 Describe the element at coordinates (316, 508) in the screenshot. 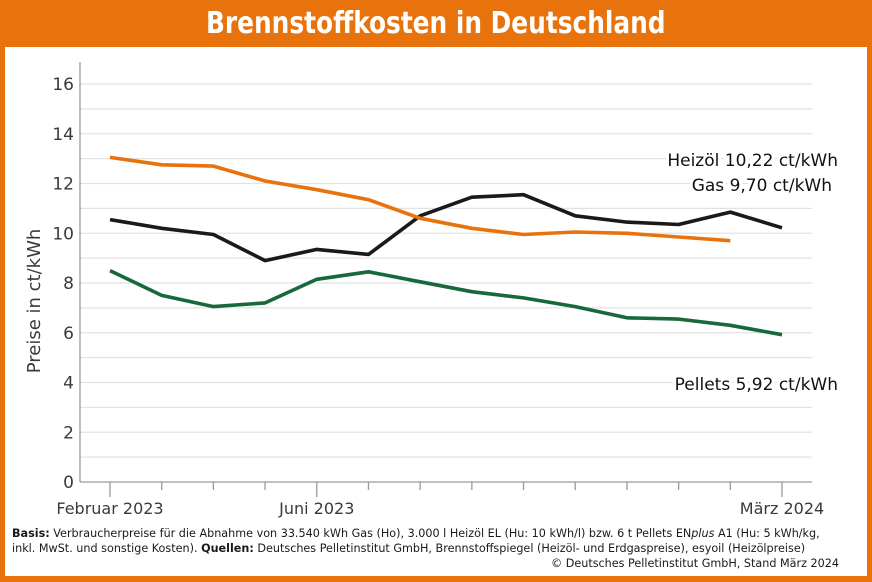

I see `x-tick-label: Juni 2023` at that location.